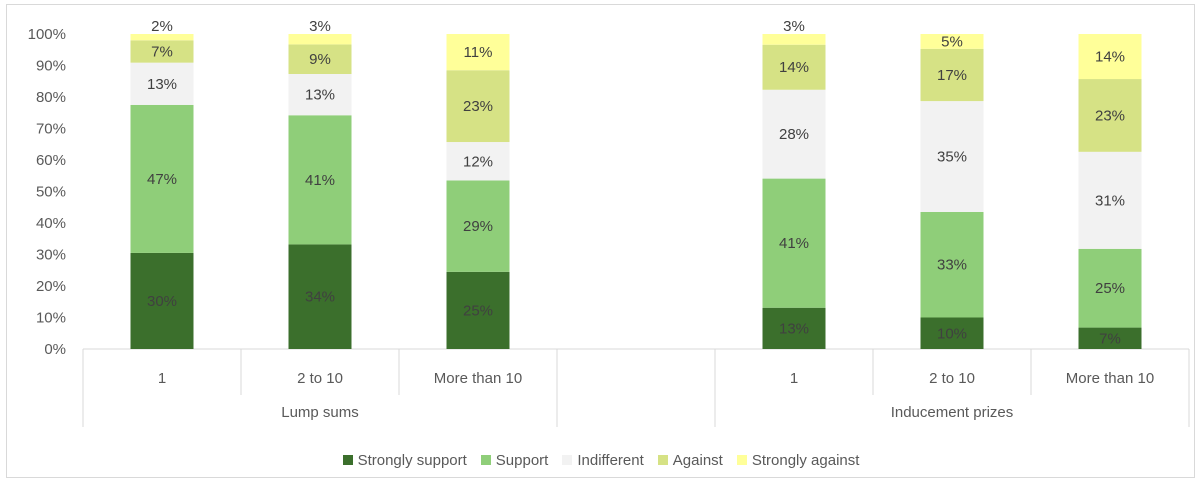  I want to click on data-label: 30%, so click(162, 301).